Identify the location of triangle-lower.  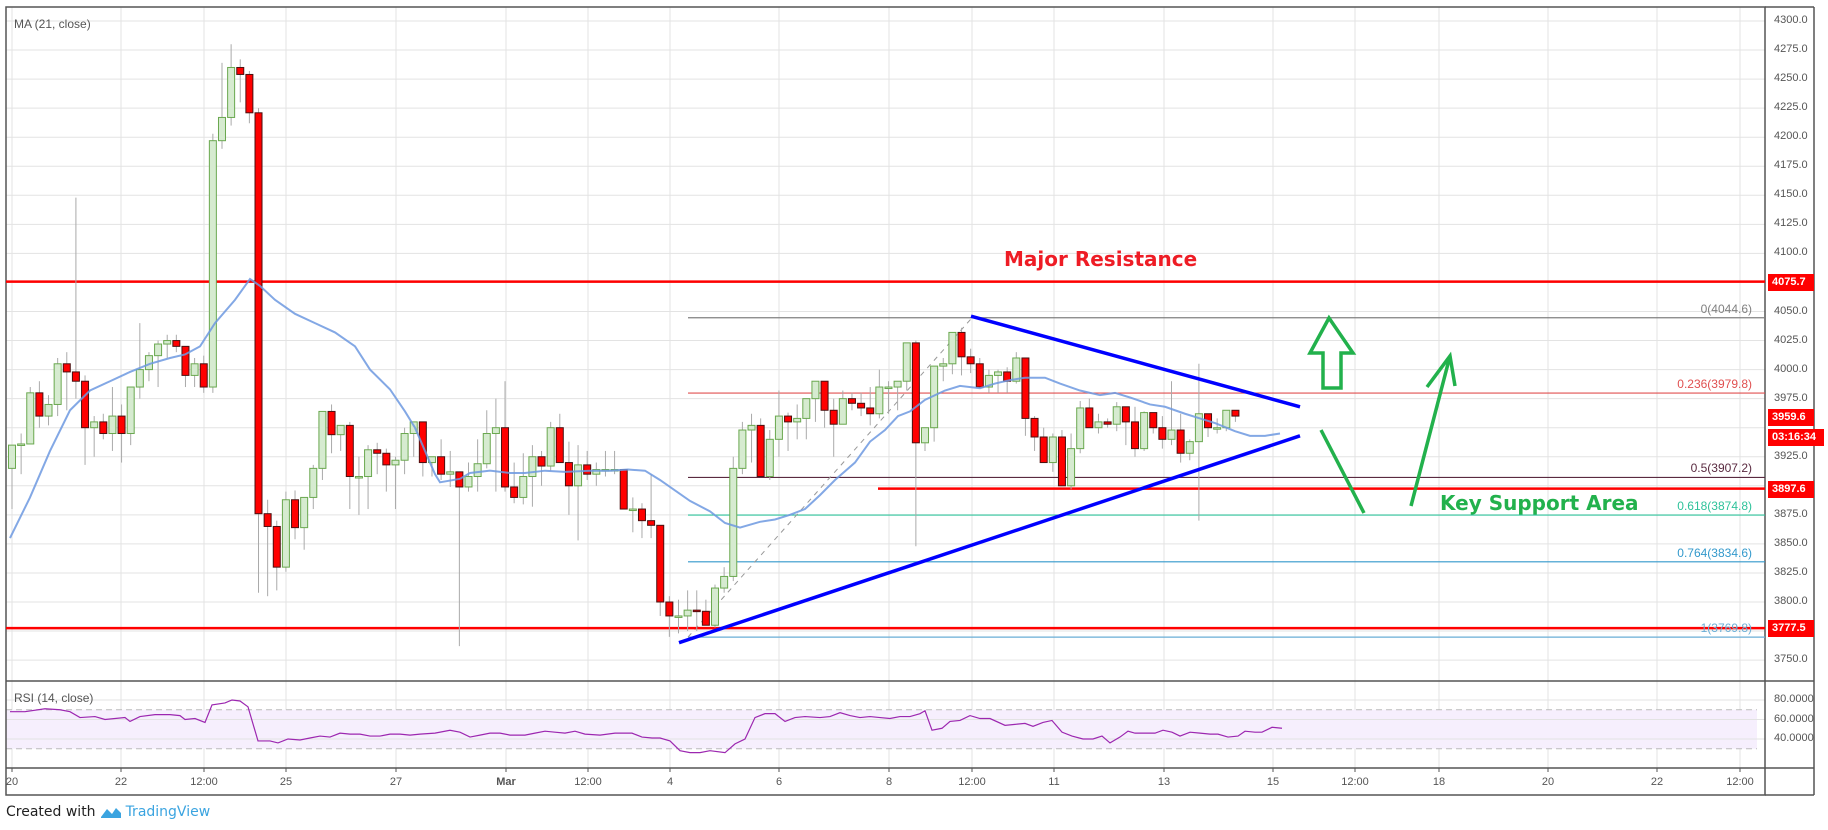
(989, 539).